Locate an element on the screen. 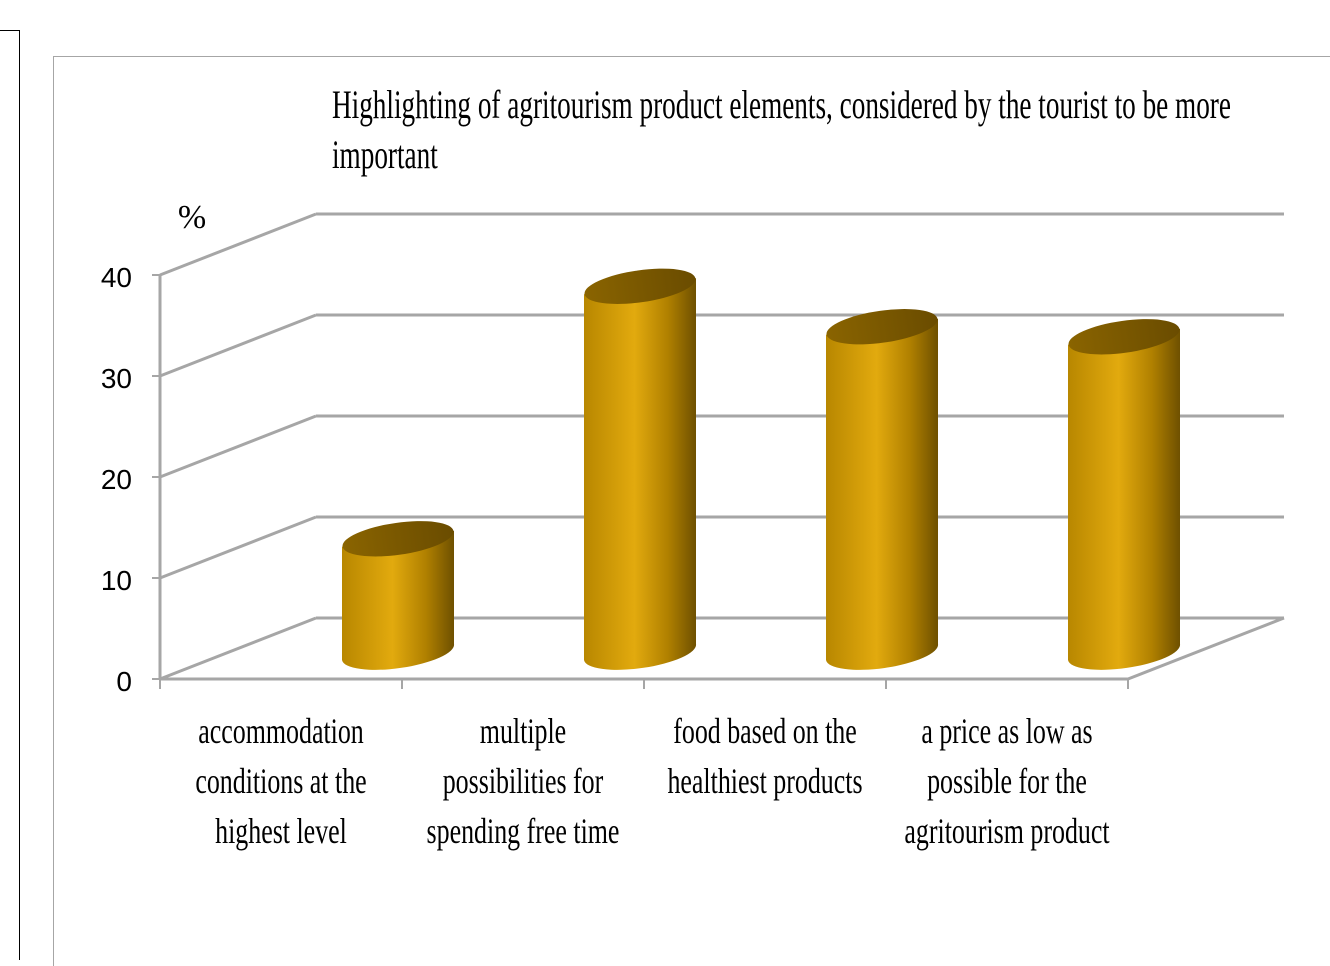 The height and width of the screenshot is (966, 1330). y-tick-label: 20 is located at coordinates (116, 479).